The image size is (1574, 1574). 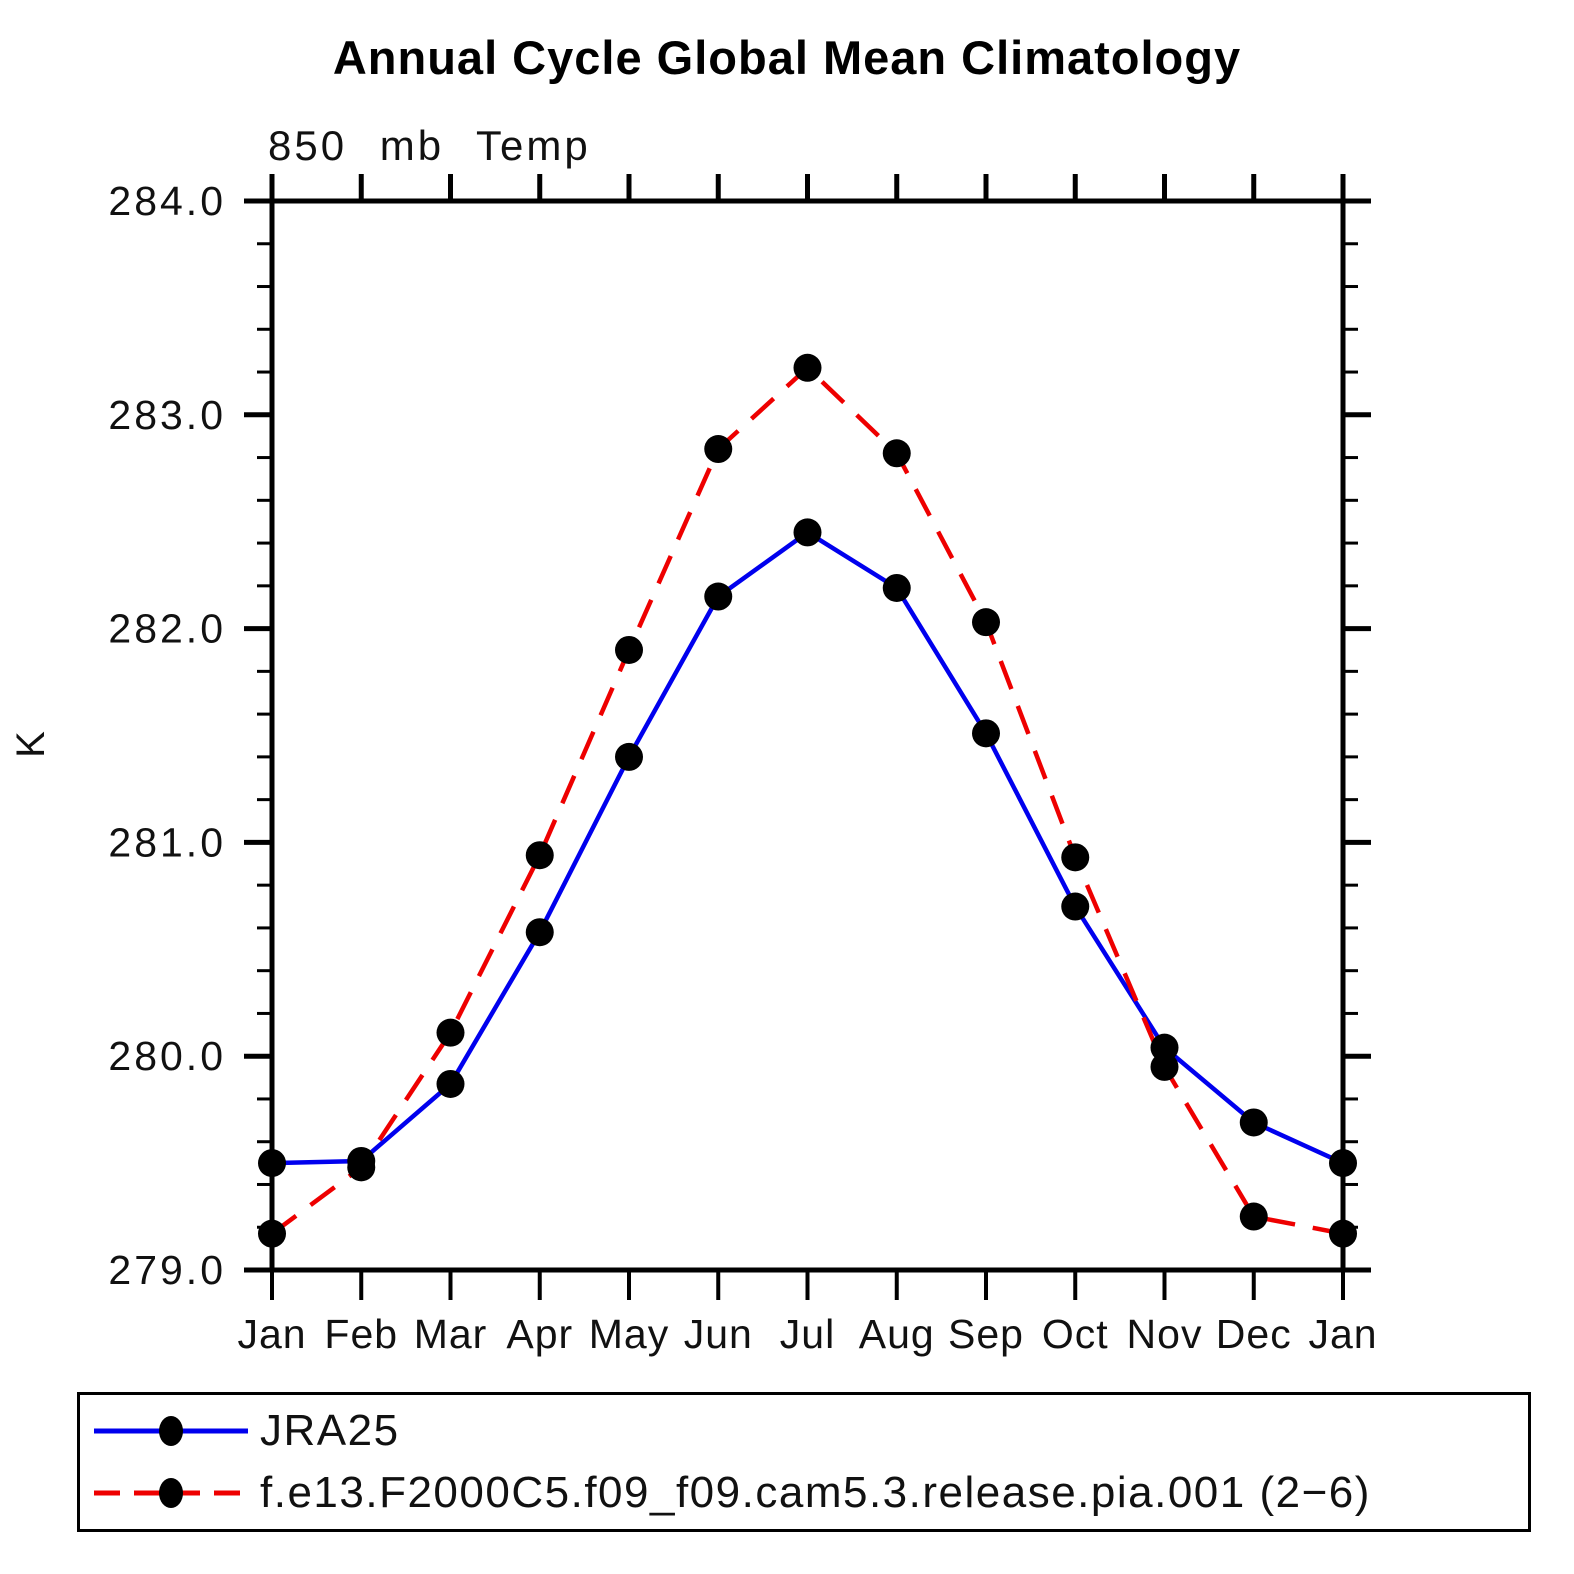 What do you see at coordinates (629, 1334) in the screenshot?
I see `x-axis-tick-label: May` at bounding box center [629, 1334].